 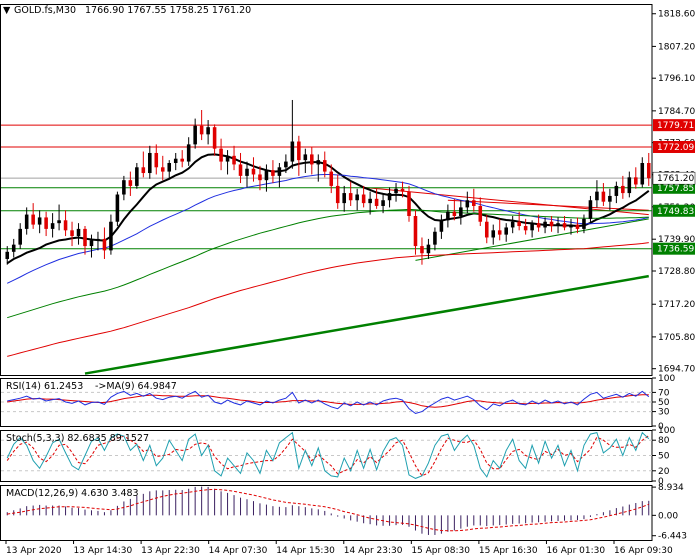 What do you see at coordinates (676, 15) in the screenshot?
I see `price-tick-0: 1818.60` at bounding box center [676, 15].